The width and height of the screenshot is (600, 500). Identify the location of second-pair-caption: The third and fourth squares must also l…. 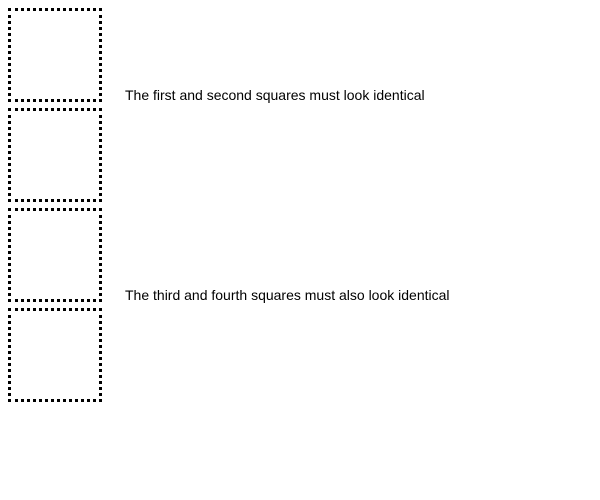
(287, 295).